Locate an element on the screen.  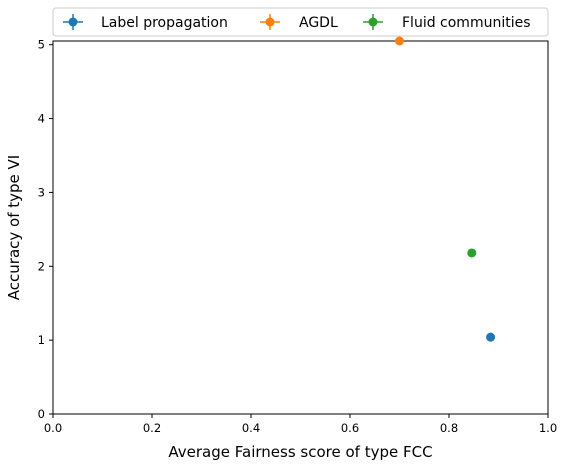
x-tick-label: 0.8 is located at coordinates (449, 428).